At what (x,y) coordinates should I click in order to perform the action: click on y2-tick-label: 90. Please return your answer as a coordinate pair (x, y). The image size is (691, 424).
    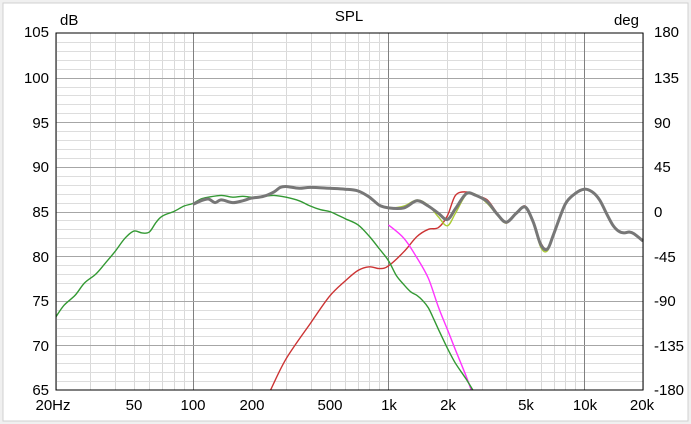
    Looking at the image, I should click on (662, 123).